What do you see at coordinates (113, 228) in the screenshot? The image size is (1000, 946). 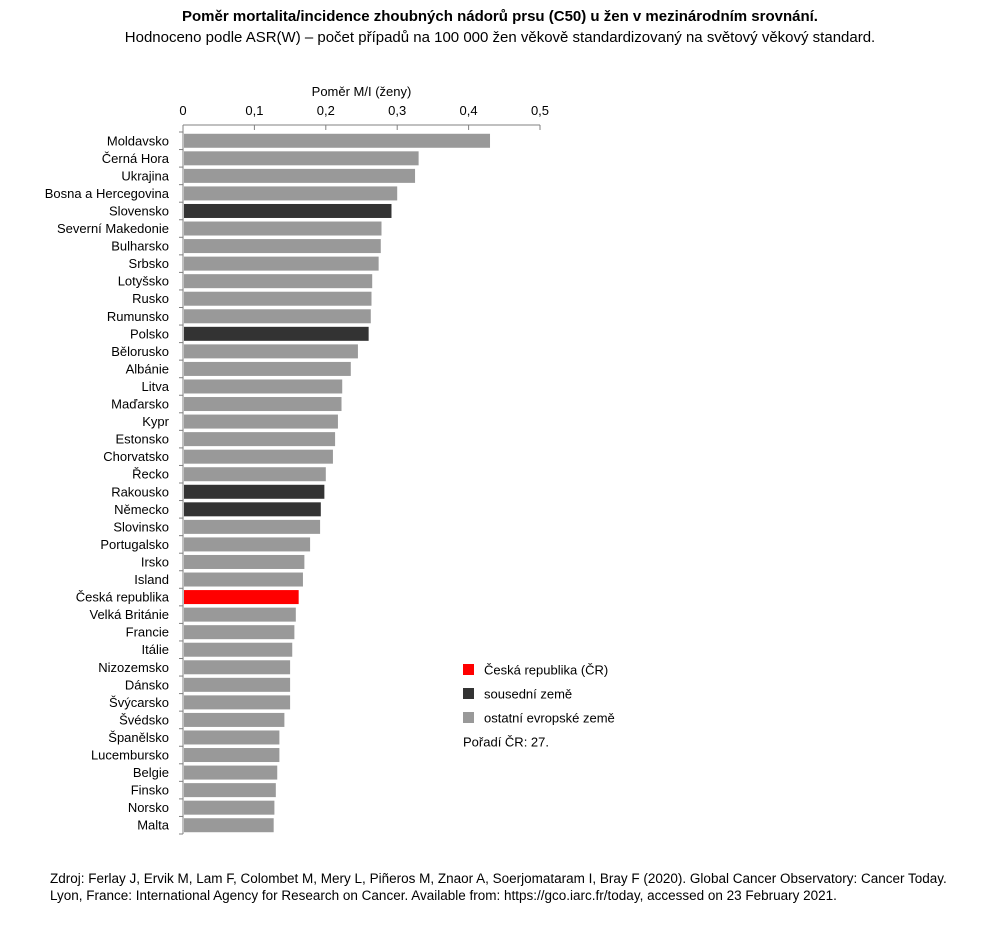 I see `category-label: Severní Makedonie` at bounding box center [113, 228].